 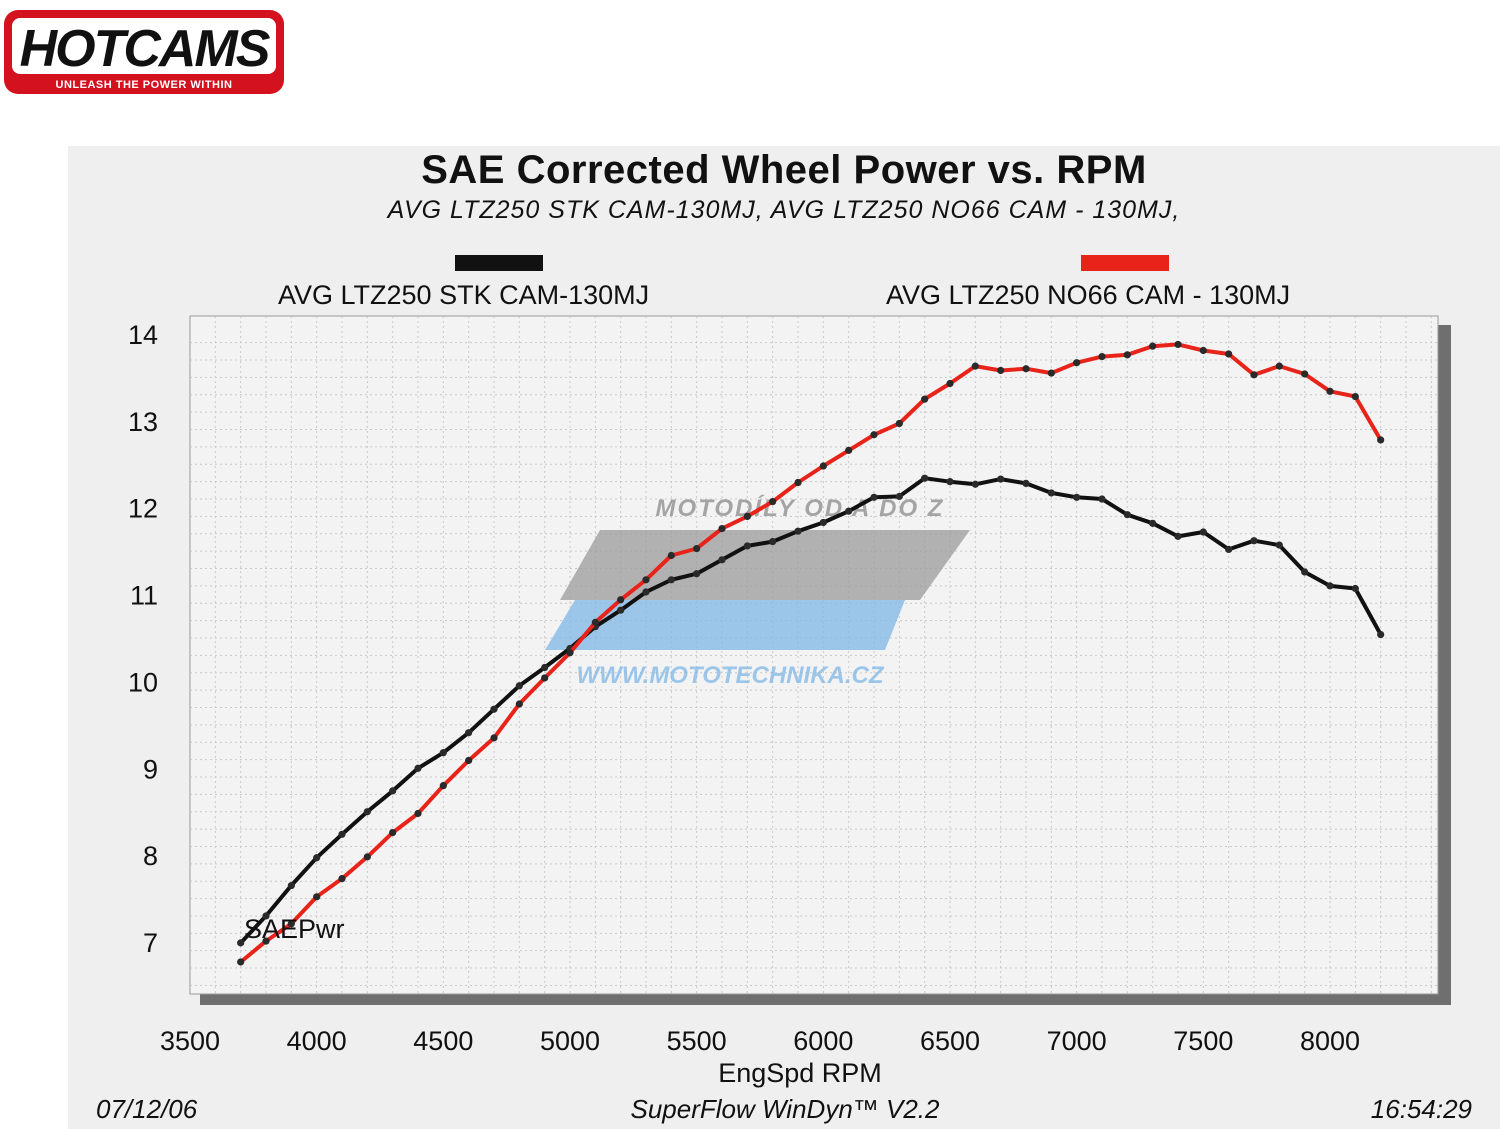 What do you see at coordinates (730, 675) in the screenshot?
I see `watermark-url: WWW.MOTOTECHNIKA.CZ` at bounding box center [730, 675].